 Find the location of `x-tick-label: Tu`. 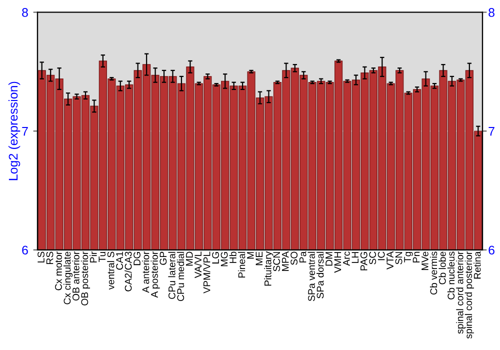

x-tick-label: Tu is located at coordinates (102, 257).